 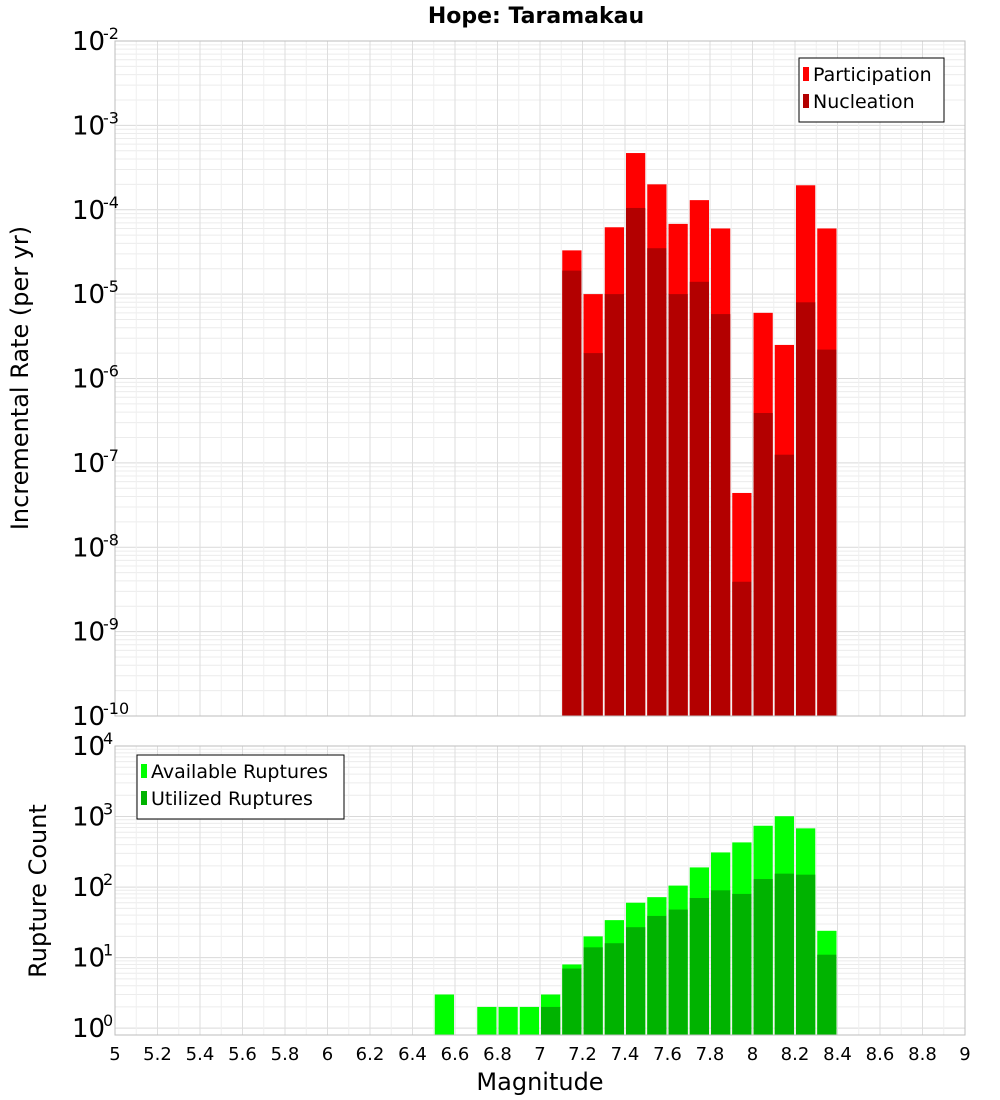 I want to click on top-y-axis-label: Incremental Rate (per yr), so click(x=20, y=378).